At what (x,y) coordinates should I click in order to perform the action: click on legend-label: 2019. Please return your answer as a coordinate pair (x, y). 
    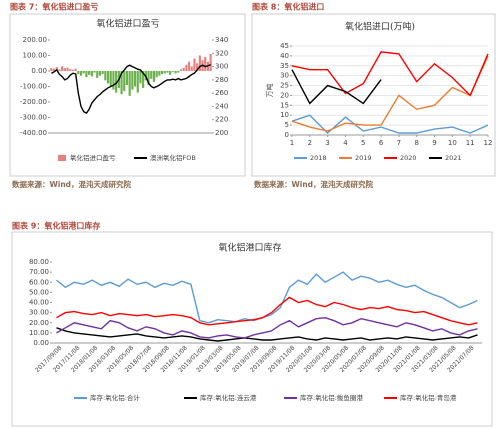
    Looking at the image, I should click on (363, 158).